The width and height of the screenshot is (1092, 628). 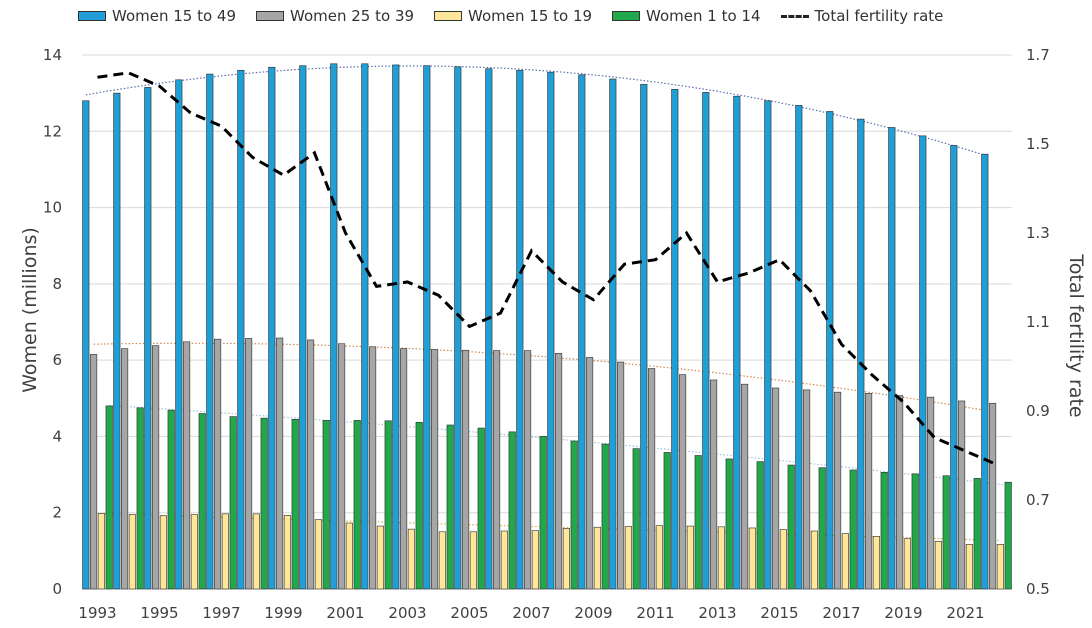 I want to click on y-tick-label: 10, so click(x=52, y=208).